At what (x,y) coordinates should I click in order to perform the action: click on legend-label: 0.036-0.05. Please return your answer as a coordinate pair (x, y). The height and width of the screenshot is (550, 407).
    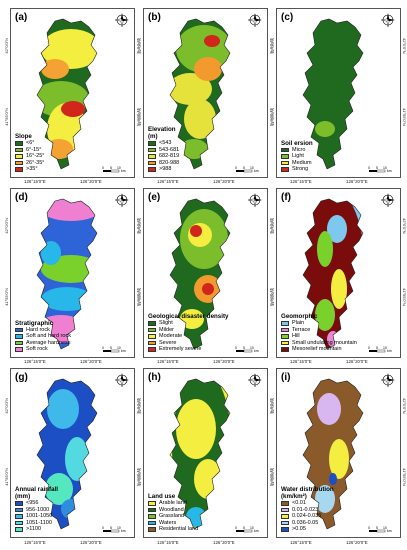
    Looking at the image, I should click on (305, 522).